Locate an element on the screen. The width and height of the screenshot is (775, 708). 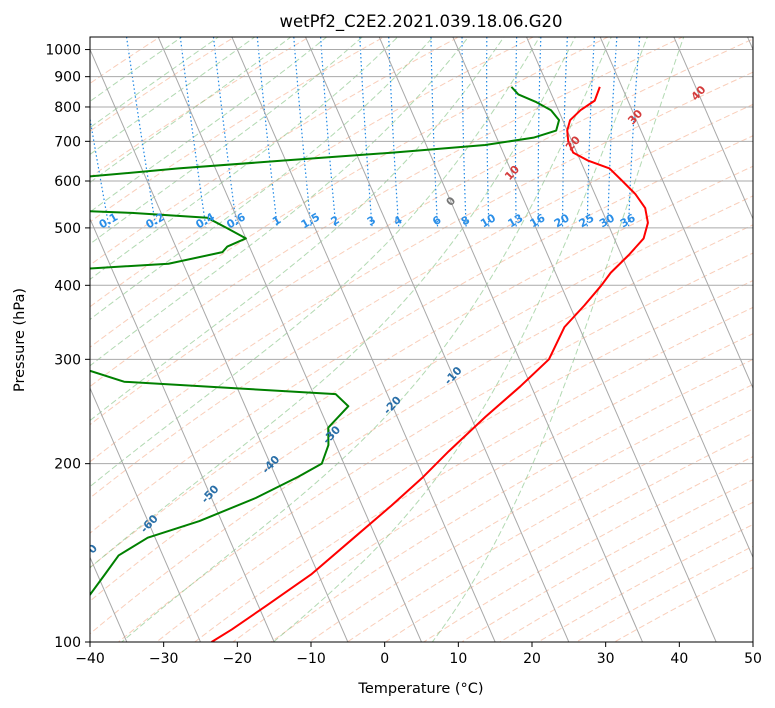
y-tick-label: 900 is located at coordinates (67, 78).